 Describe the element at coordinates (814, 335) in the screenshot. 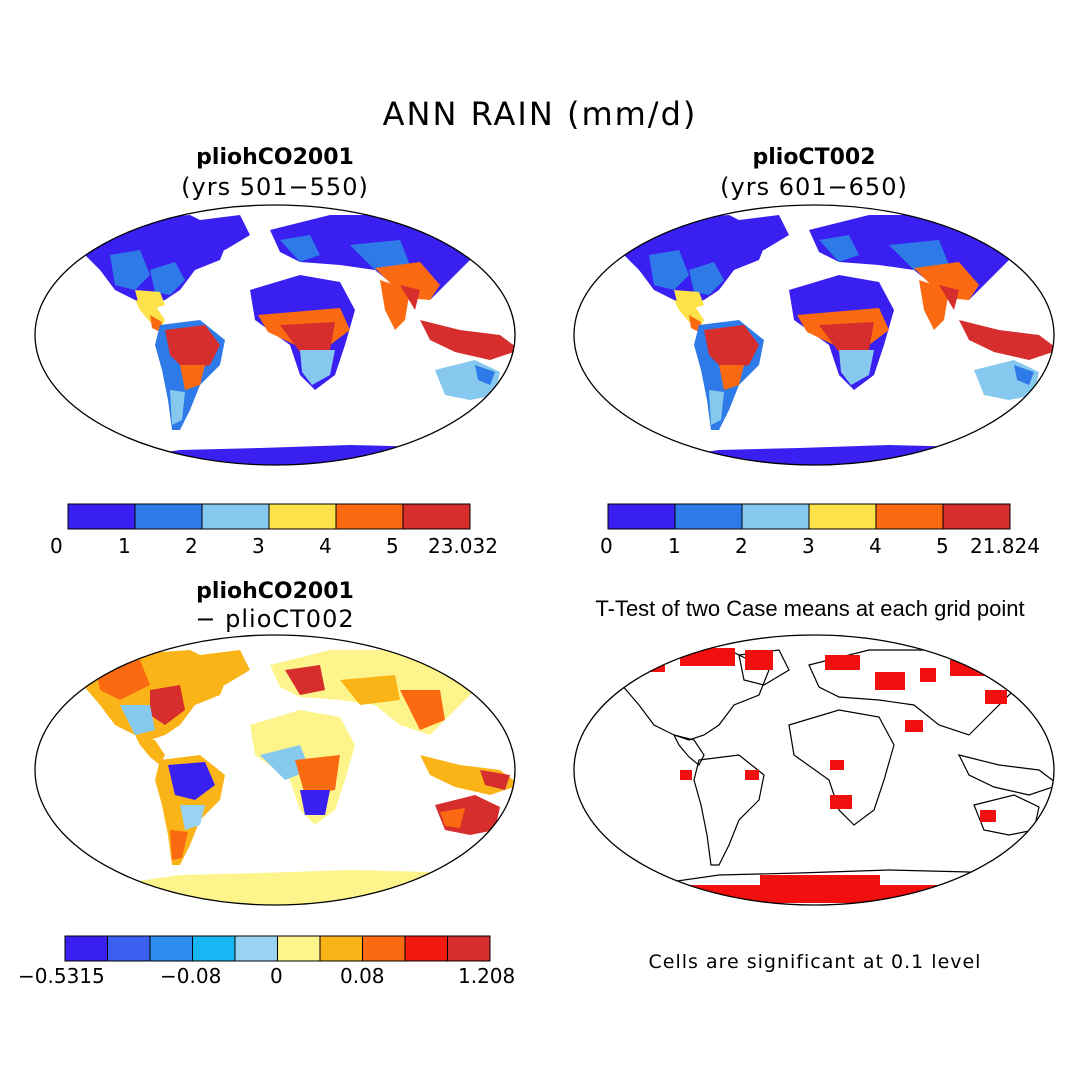

I see `map-plioCT002` at that location.